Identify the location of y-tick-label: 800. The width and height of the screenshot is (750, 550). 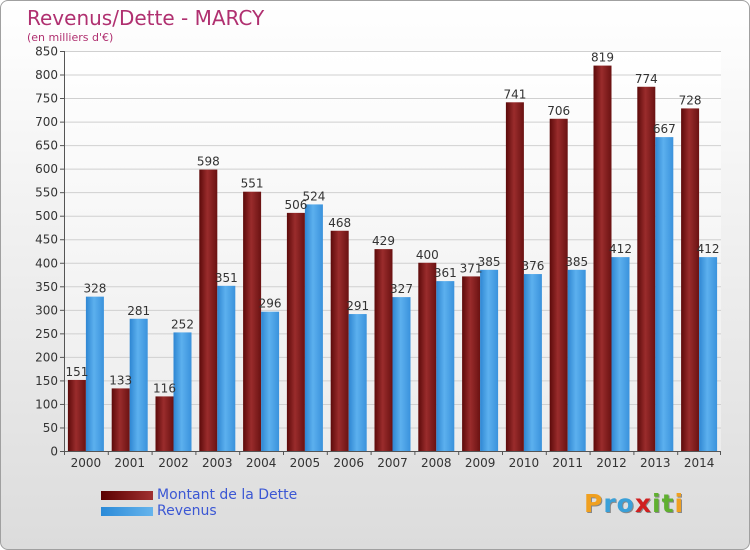
(46, 75).